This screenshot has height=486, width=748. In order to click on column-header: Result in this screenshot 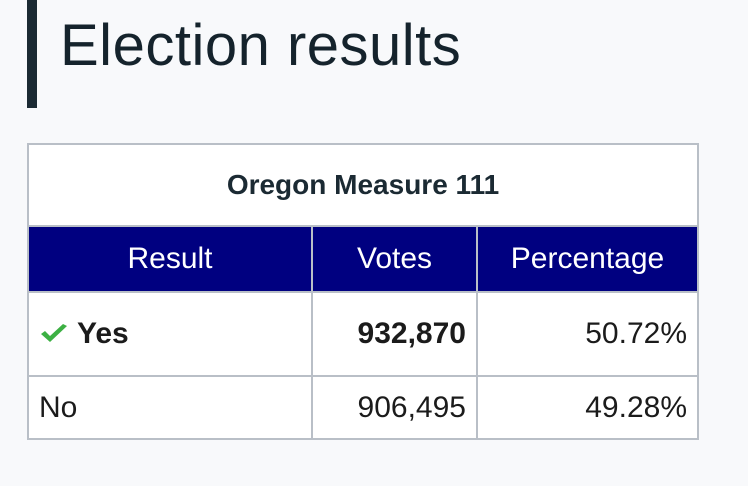, I will do `click(170, 259)`.